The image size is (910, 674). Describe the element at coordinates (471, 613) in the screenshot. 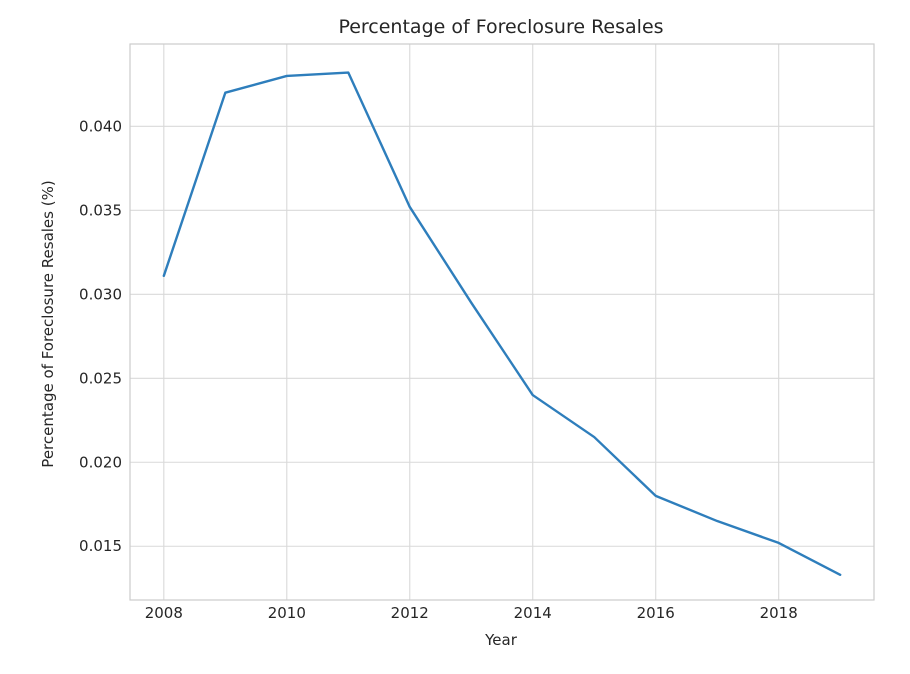

I see `x-tick-labels: 2008 2010 2012 2014 2016 2018` at that location.